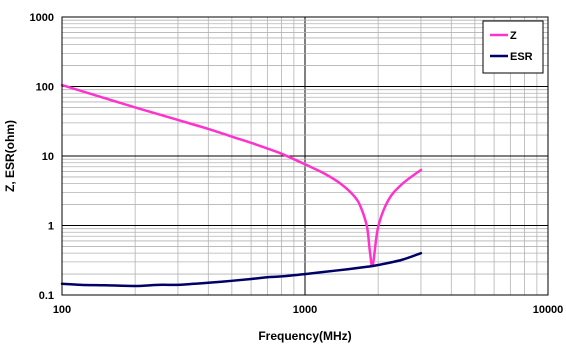  What do you see at coordinates (51, 227) in the screenshot?
I see `y-tick-label: 1` at bounding box center [51, 227].